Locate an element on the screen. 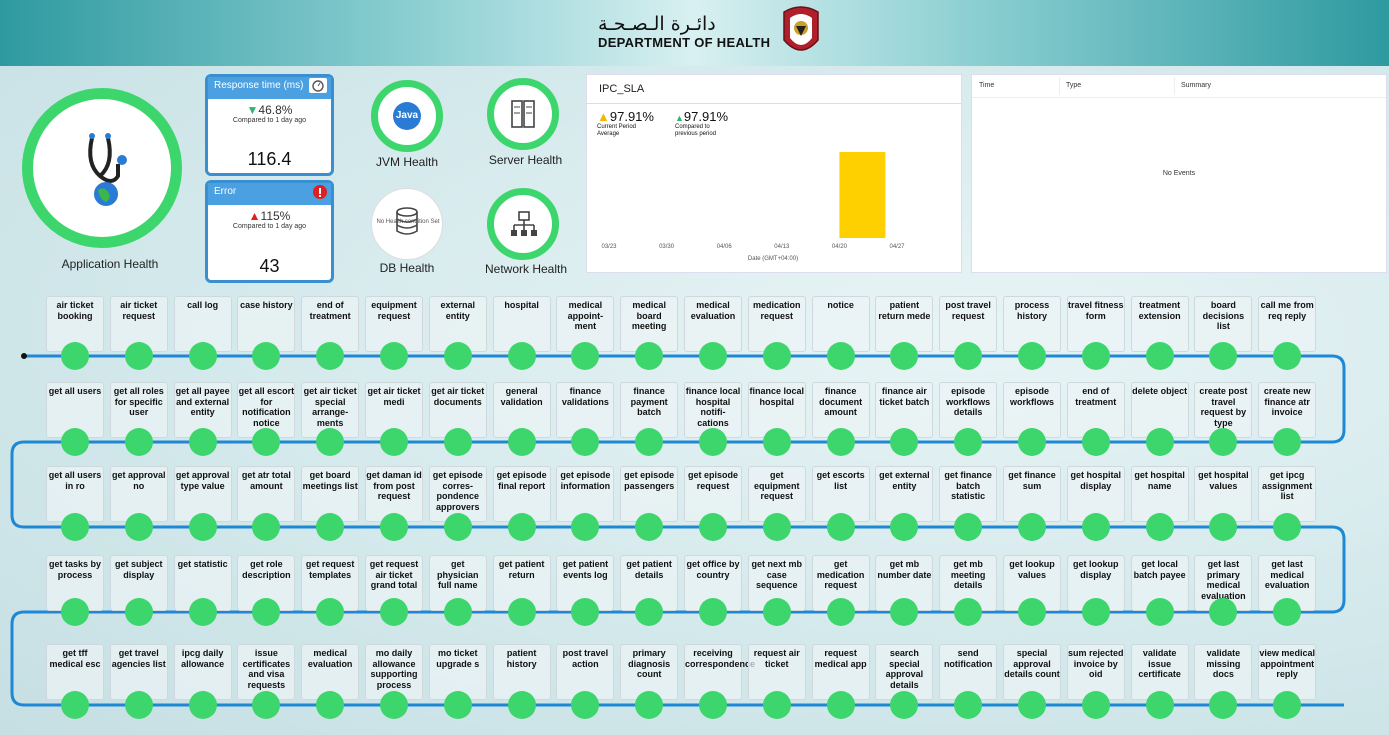 This screenshot has height=735, width=1389. service-card: send notification is located at coordinates (968, 672).